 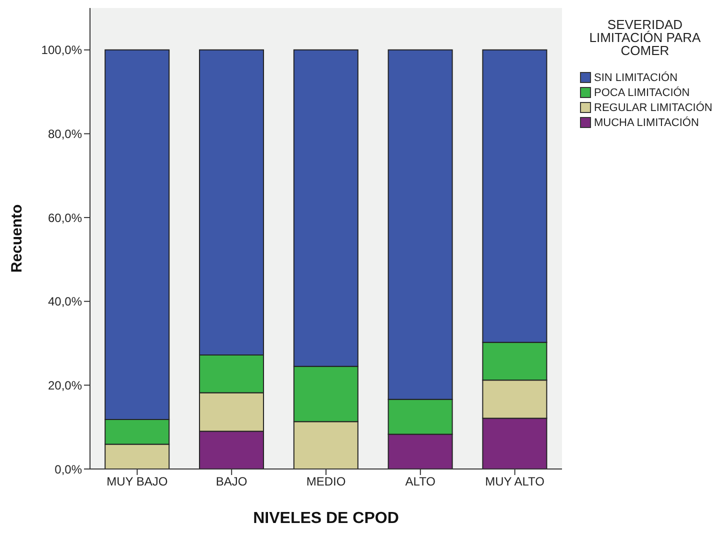 What do you see at coordinates (65, 301) in the screenshot?
I see `y-tick-label: 40,0%` at bounding box center [65, 301].